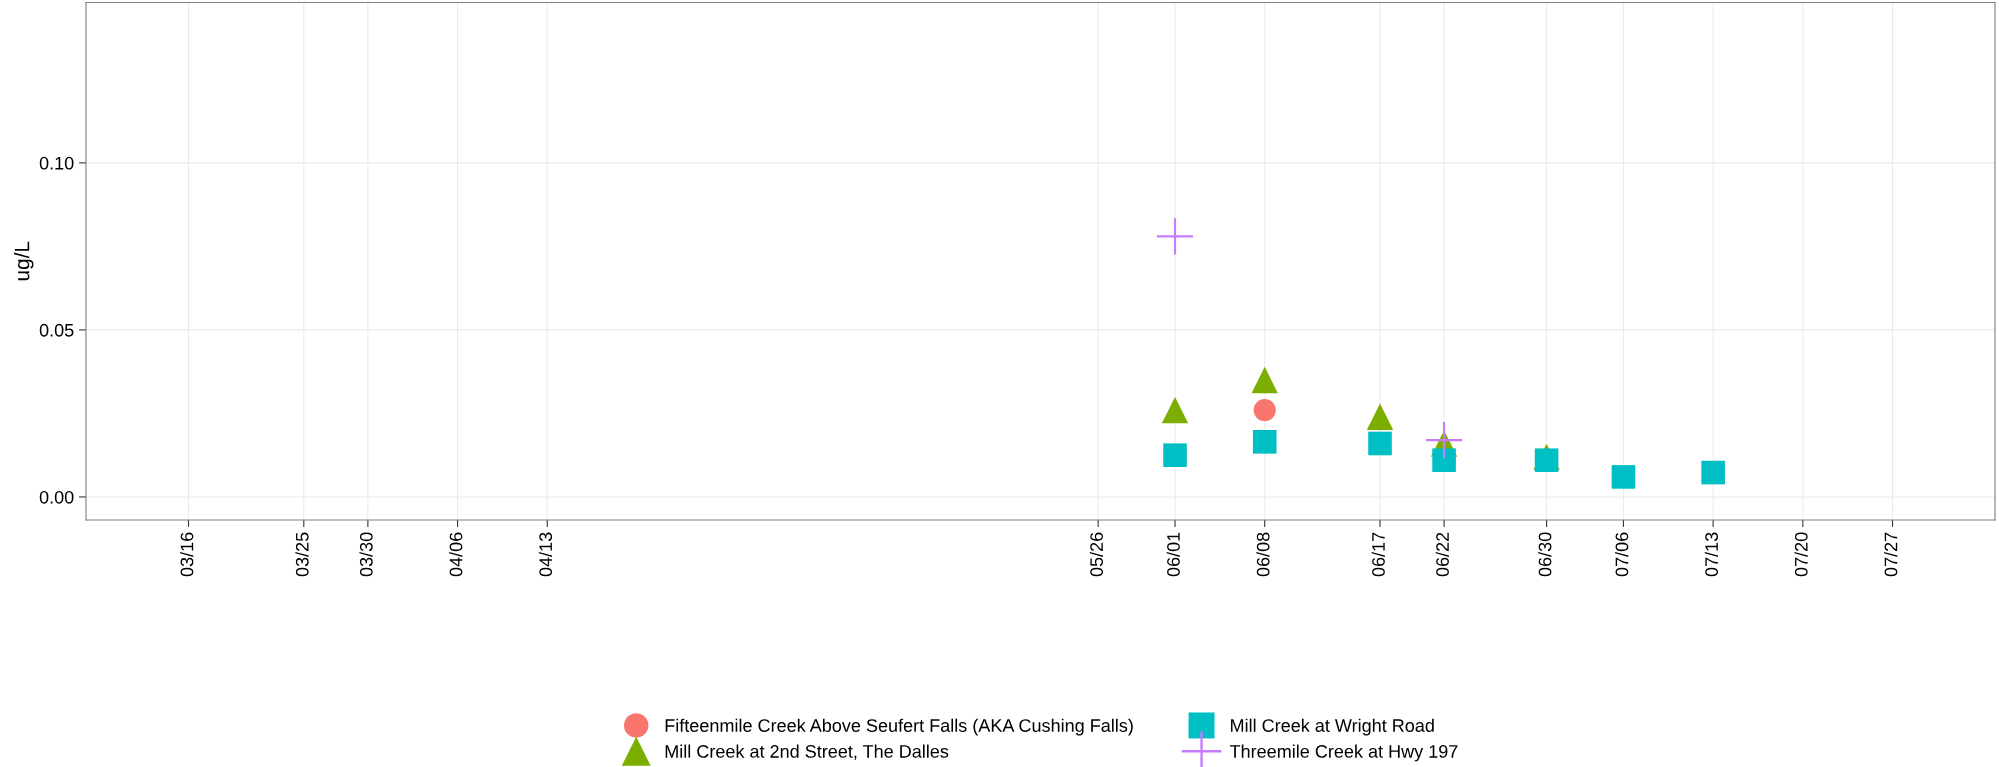 The width and height of the screenshot is (1999, 767). Describe the element at coordinates (1378, 554) in the screenshot. I see `x-tick-label: 06/17` at that location.